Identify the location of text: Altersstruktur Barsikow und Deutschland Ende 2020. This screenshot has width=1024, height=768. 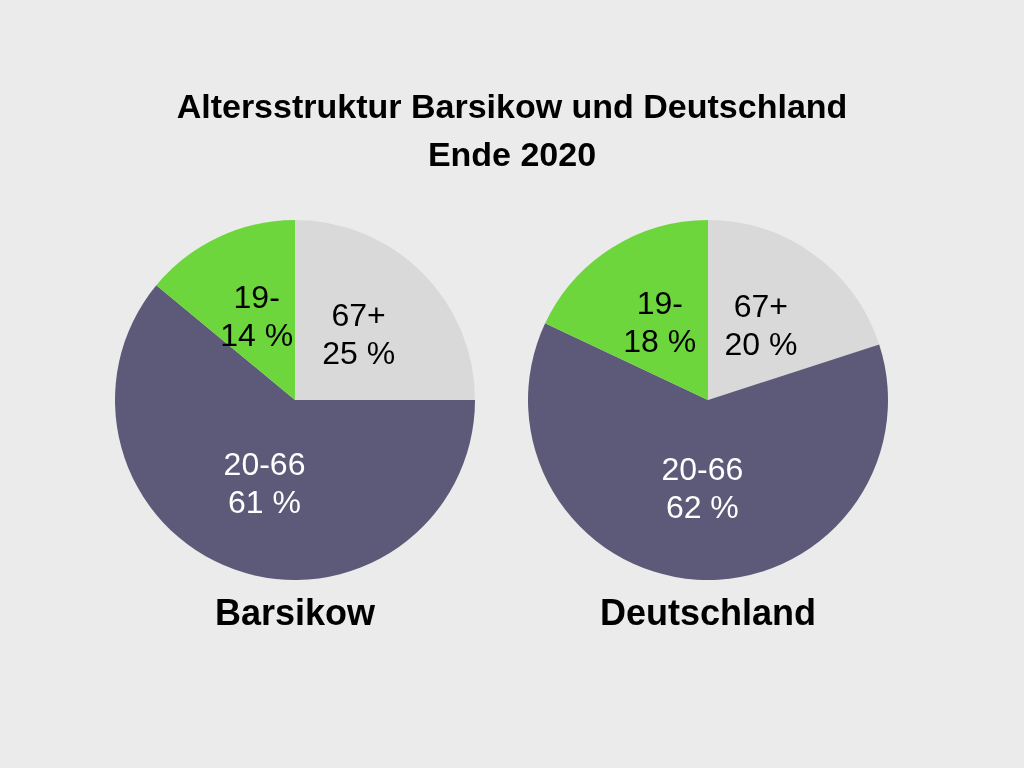
(512, 130).